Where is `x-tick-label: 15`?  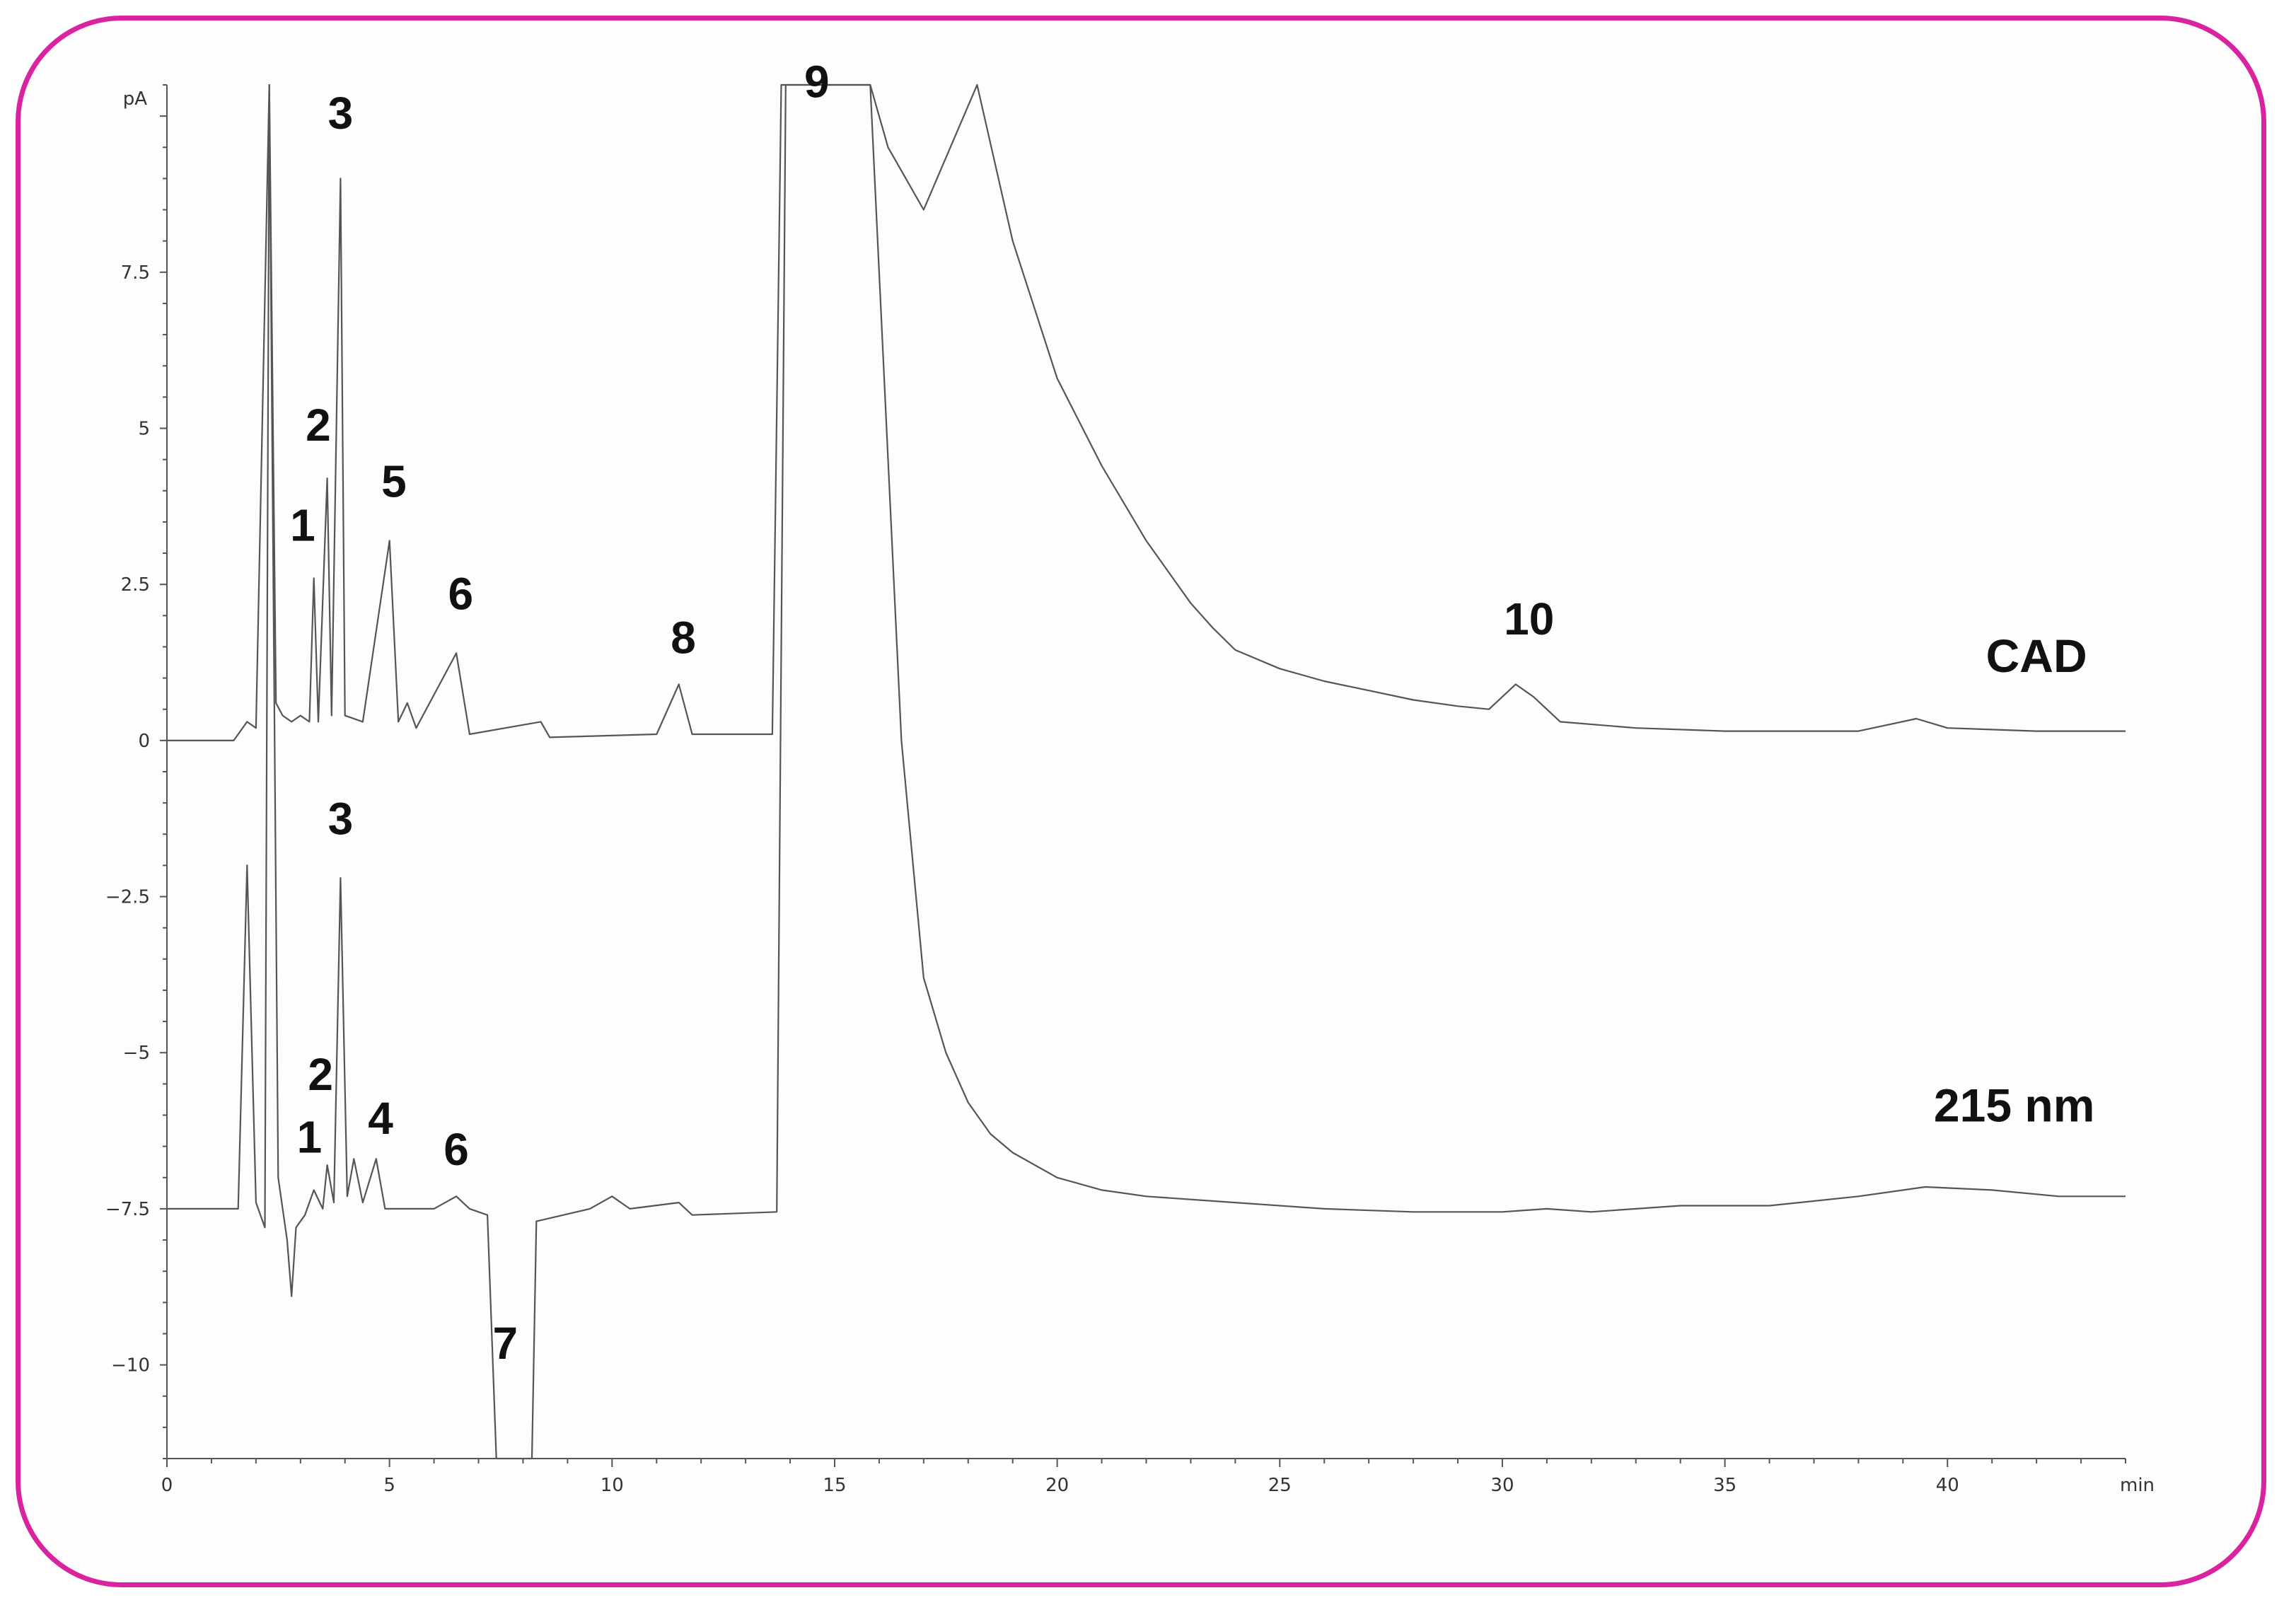 x-tick-label: 15 is located at coordinates (834, 1486).